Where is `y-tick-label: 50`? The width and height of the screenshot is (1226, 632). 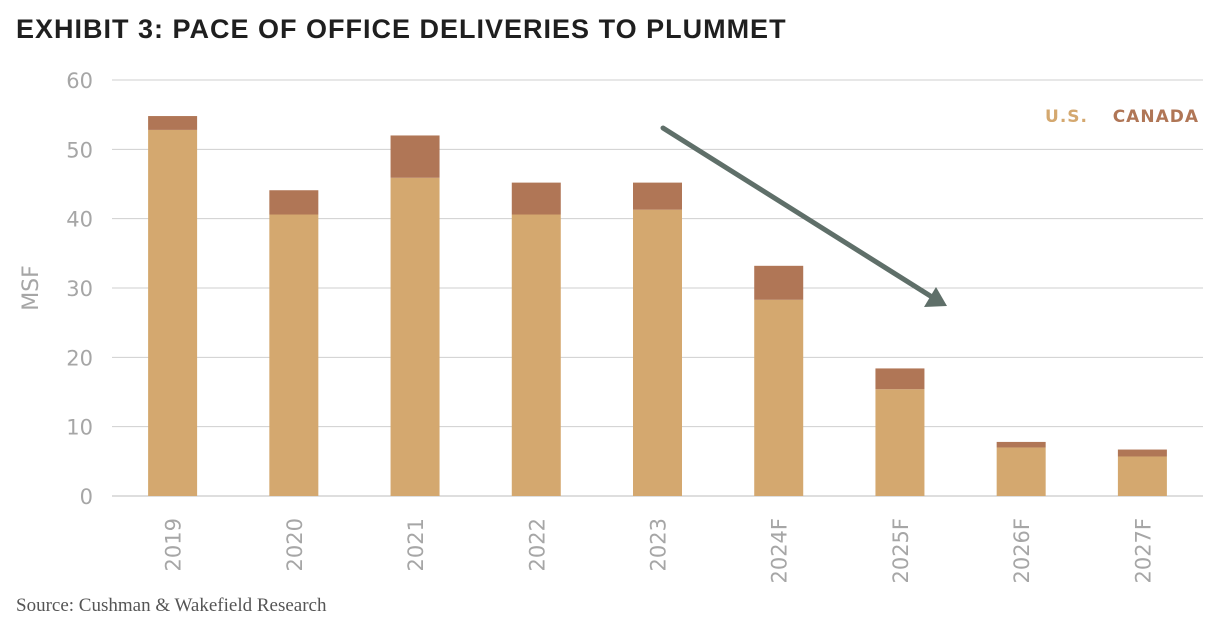 y-tick-label: 50 is located at coordinates (79, 150).